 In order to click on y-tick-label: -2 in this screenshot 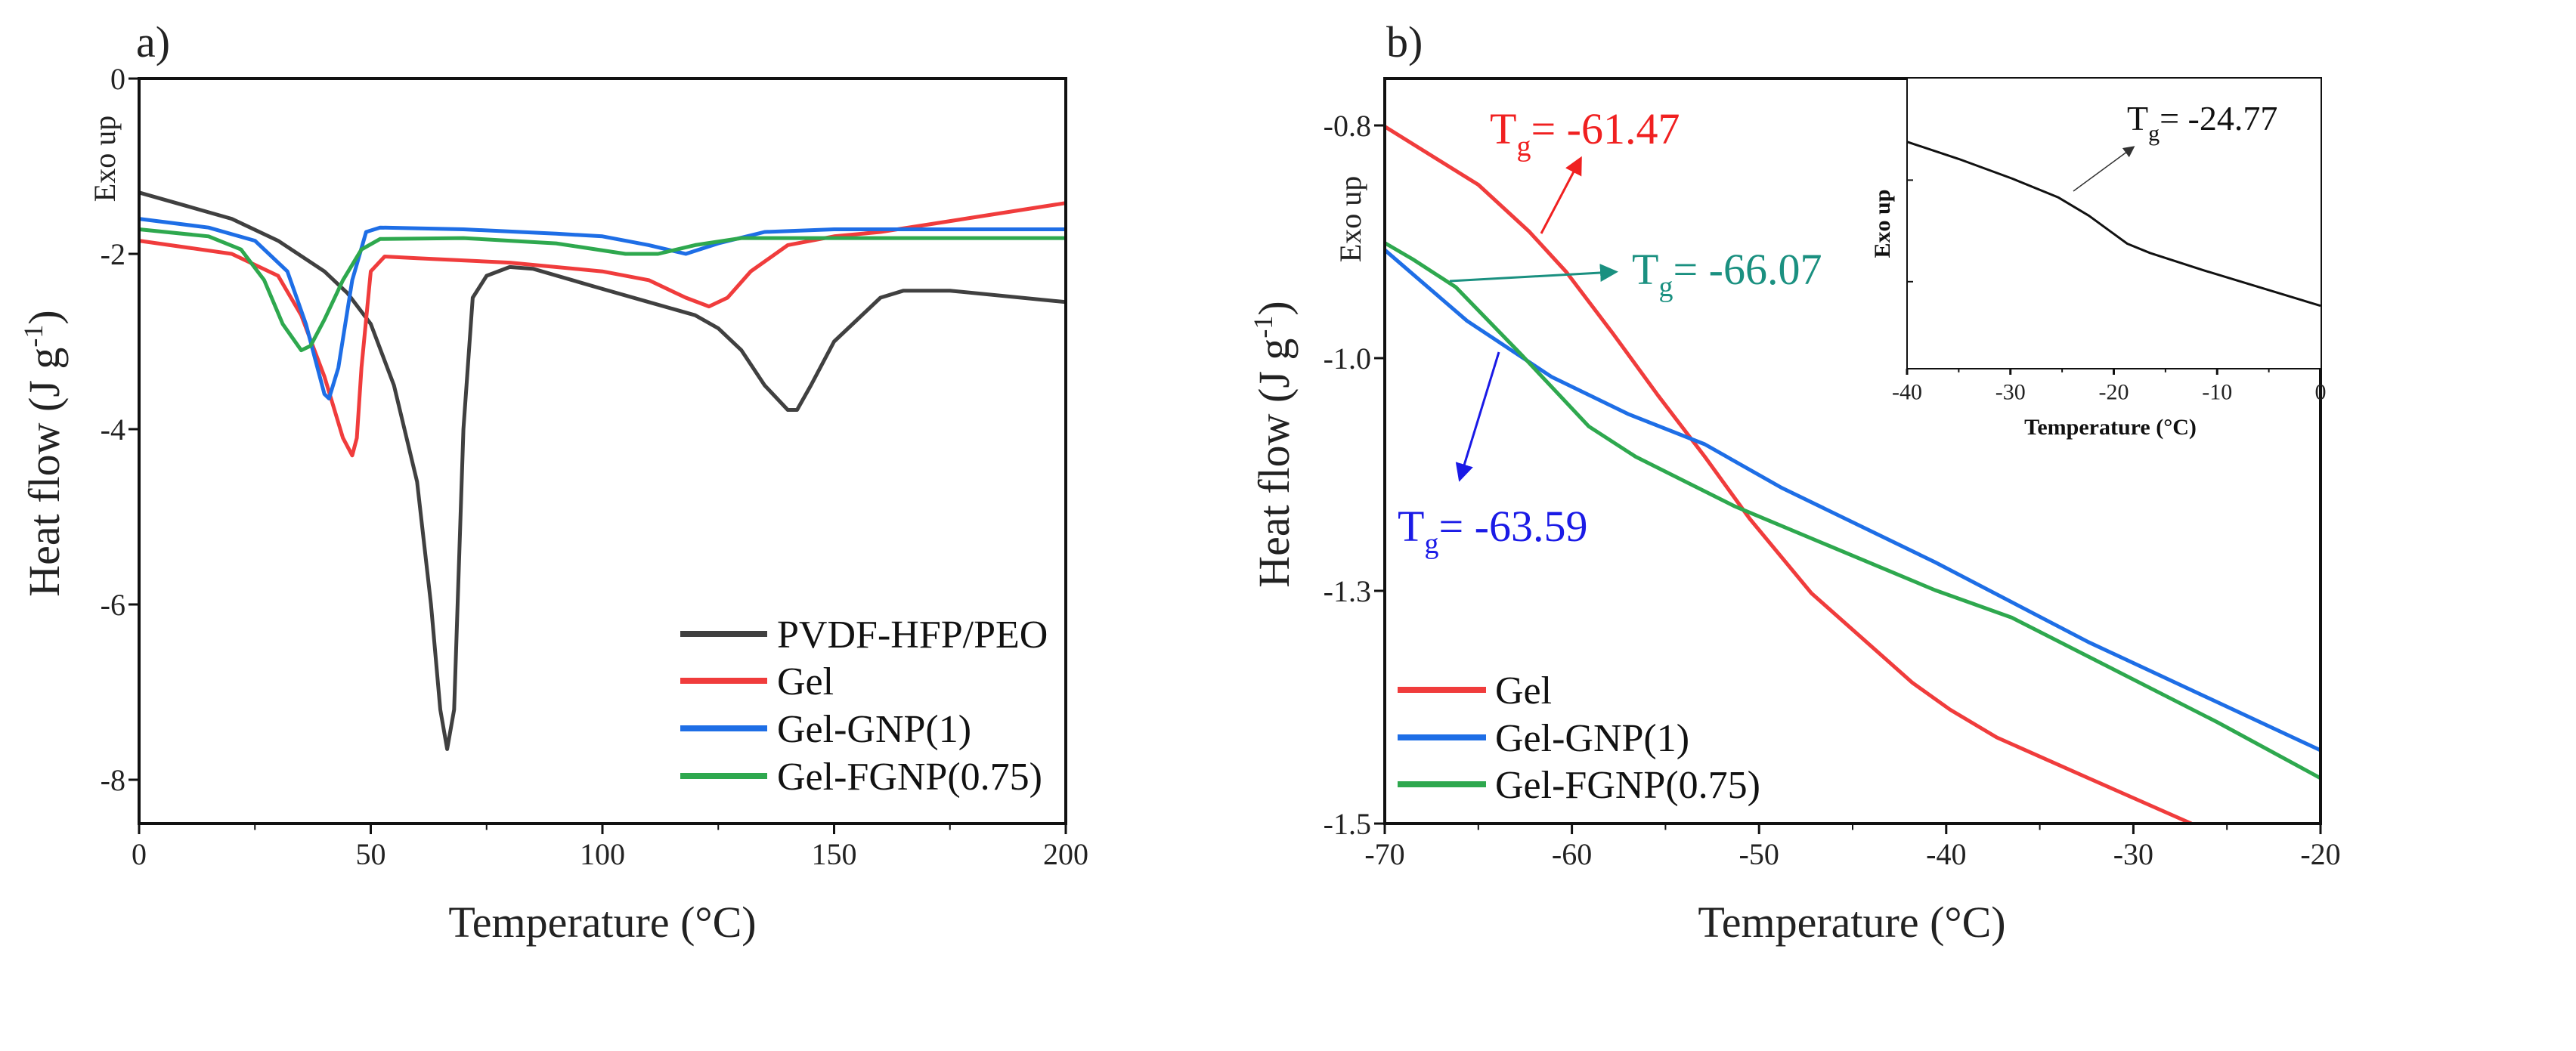, I will do `click(113, 254)`.